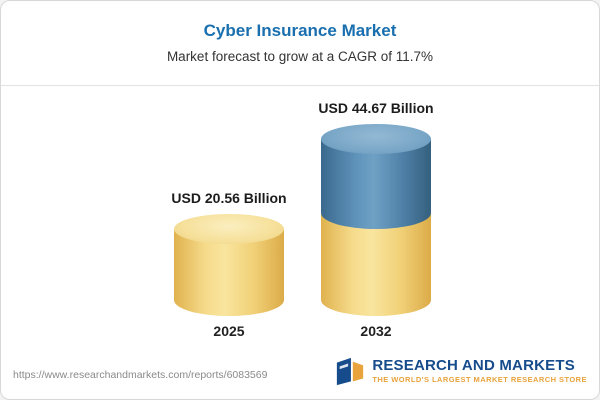 This screenshot has width=600, height=400. I want to click on bar-2032-base-segment, so click(376, 265).